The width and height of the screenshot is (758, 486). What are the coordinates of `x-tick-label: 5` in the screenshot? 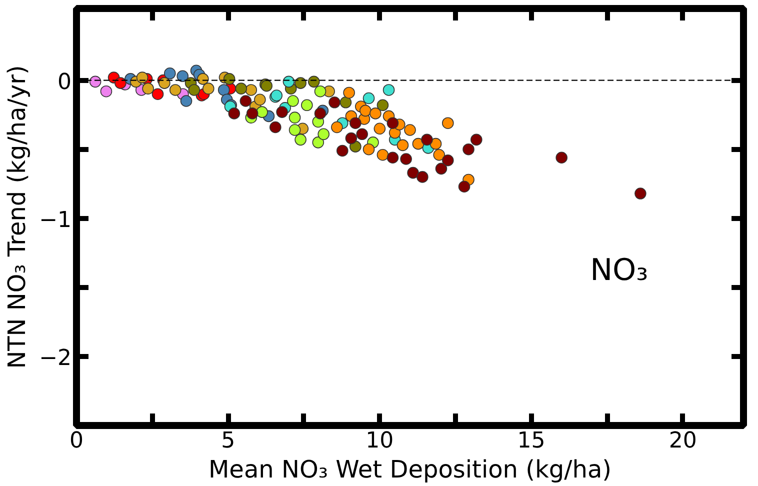 It's located at (228, 441).